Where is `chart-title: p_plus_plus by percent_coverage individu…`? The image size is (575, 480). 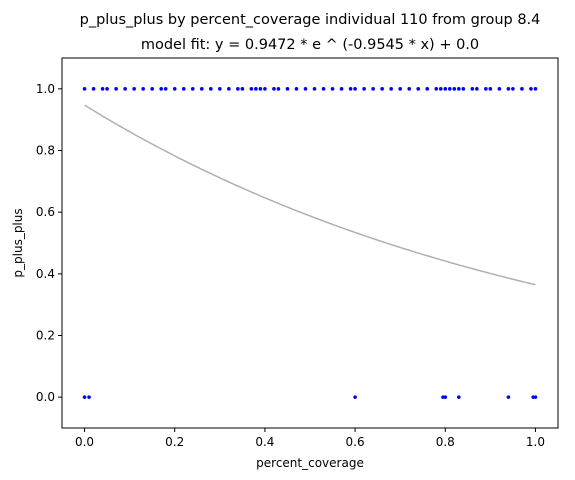
chart-title: p_plus_plus by percent_coverage individu… is located at coordinates (310, 20).